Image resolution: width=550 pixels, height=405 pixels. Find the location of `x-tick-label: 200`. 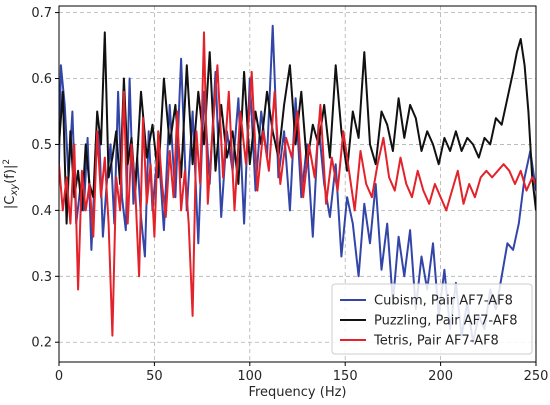

x-tick-label: 200 is located at coordinates (440, 376).